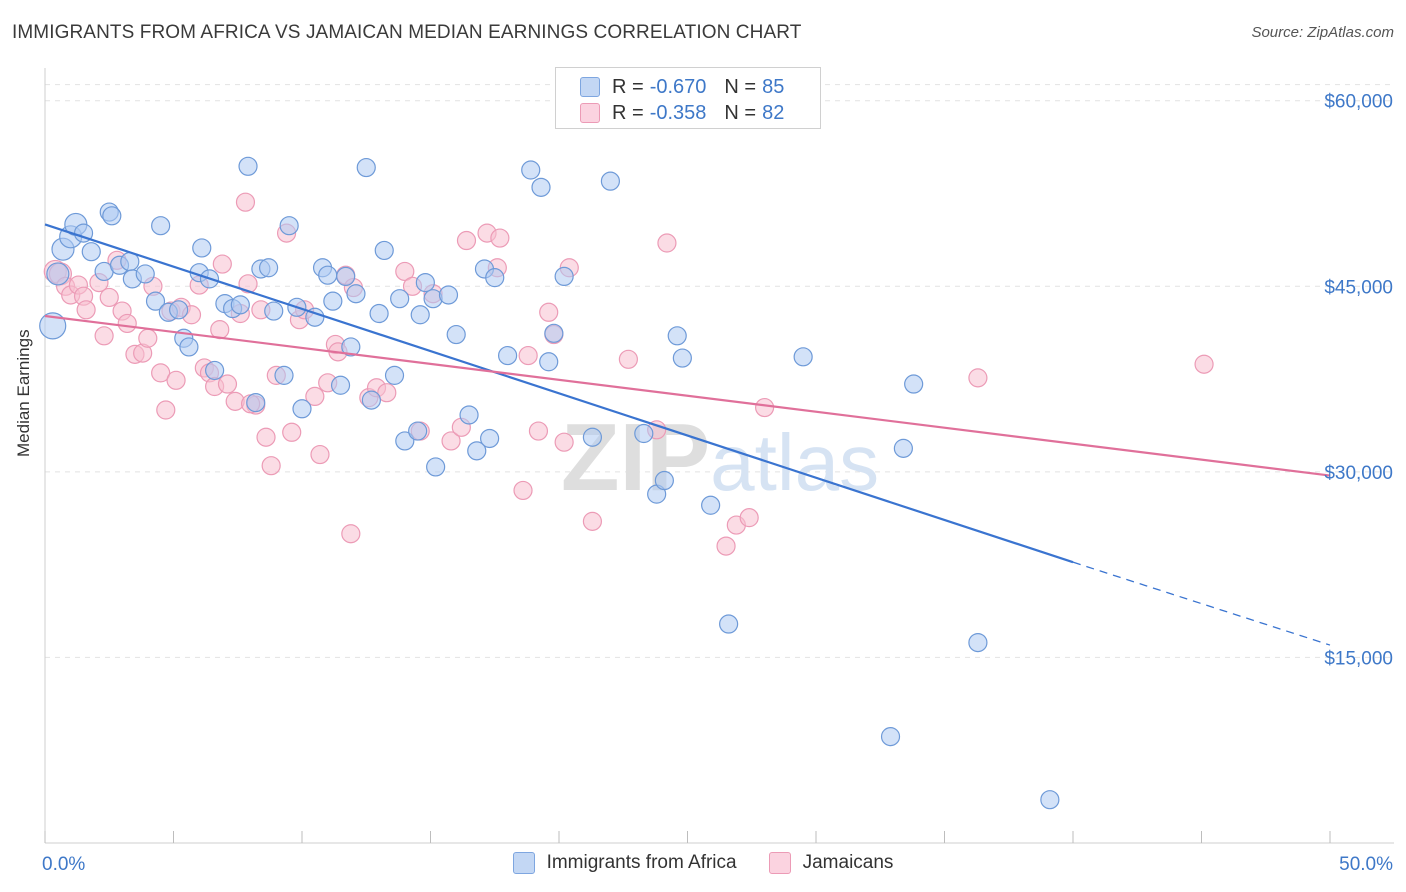 Image resolution: width=1406 pixels, height=892 pixels. Describe the element at coordinates (1366, 864) in the screenshot. I see `x-tick-label: 50.0%` at that location.